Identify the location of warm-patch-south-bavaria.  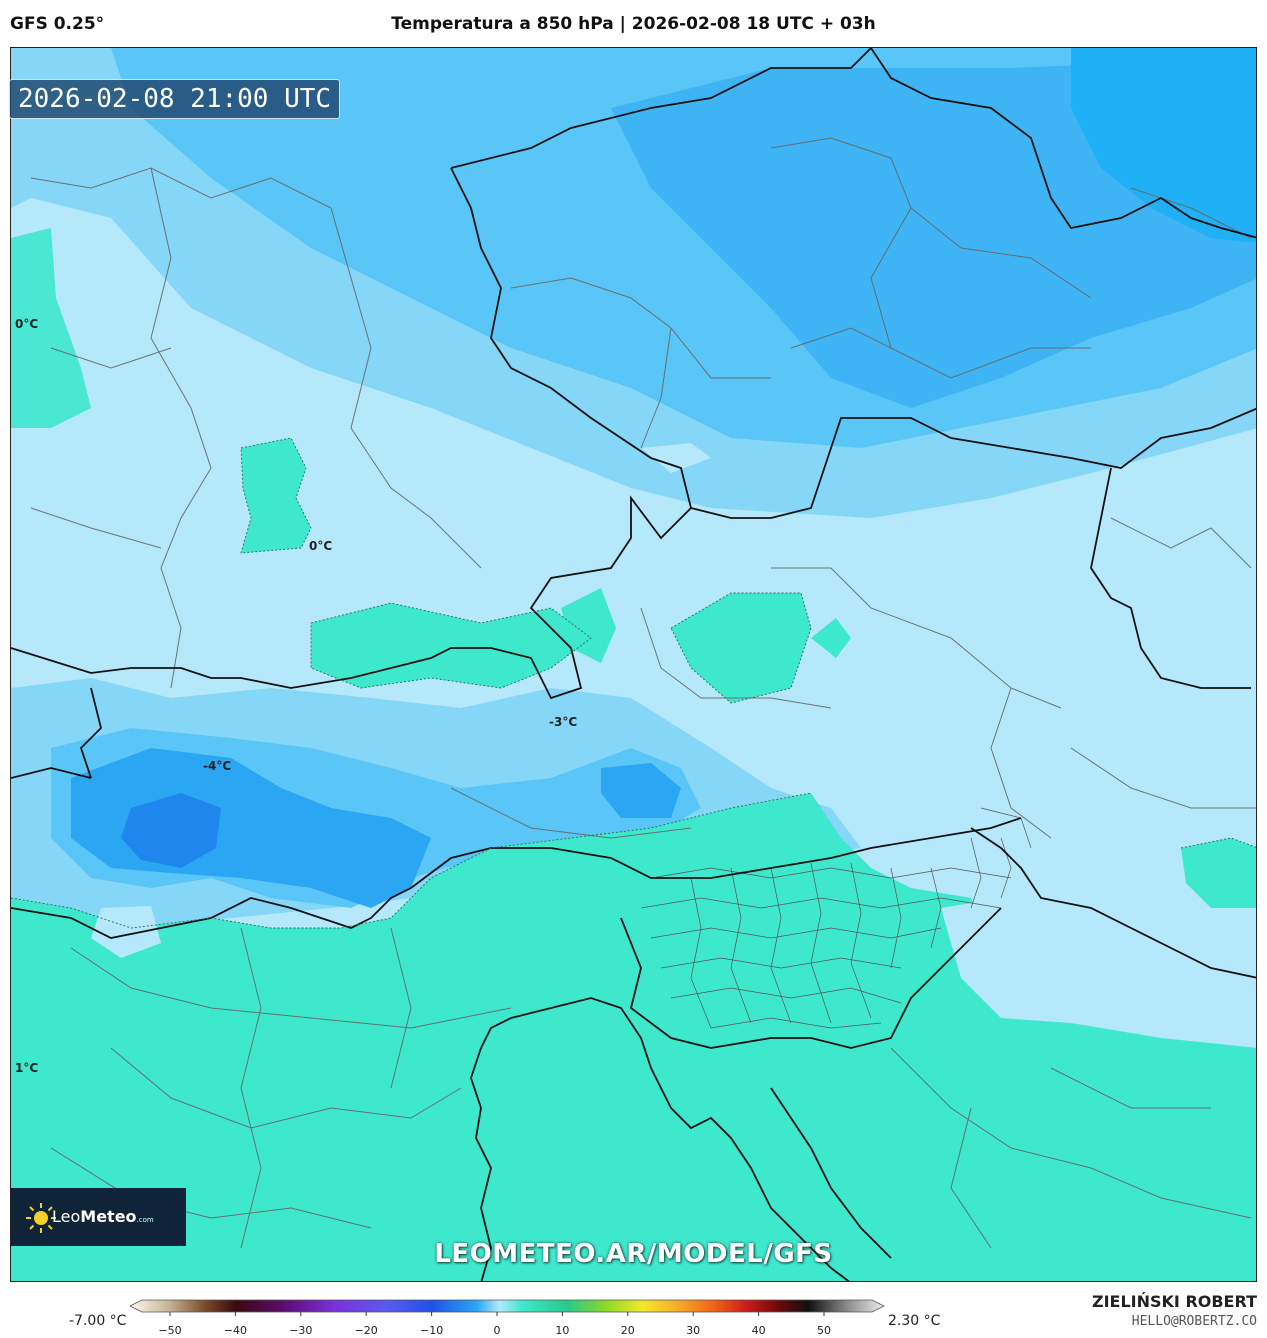
(588, 625).